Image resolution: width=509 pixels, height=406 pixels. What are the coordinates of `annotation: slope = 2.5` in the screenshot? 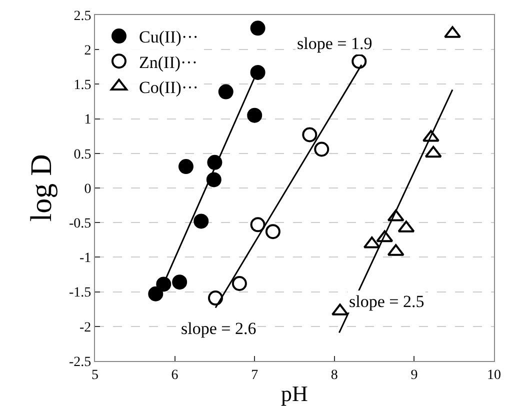 It's located at (386, 301).